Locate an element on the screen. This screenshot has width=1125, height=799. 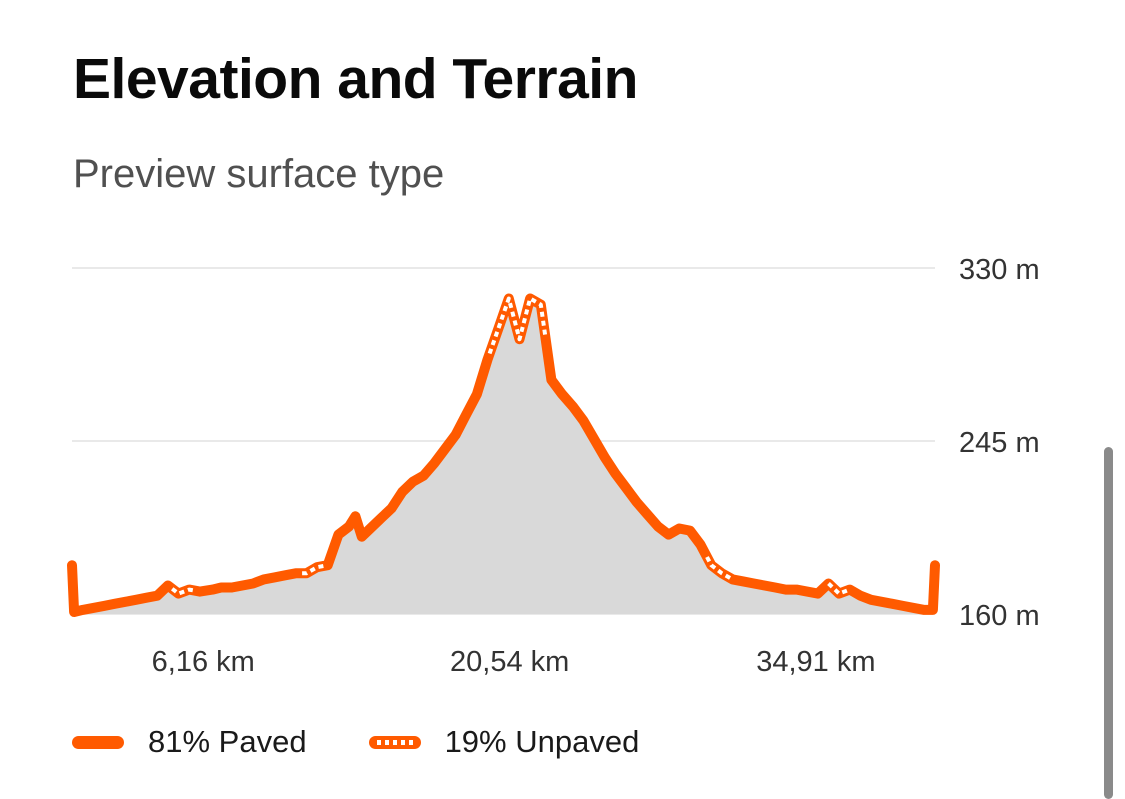
x-axis-ticks: 6,16 km 20,54 km 34,91 km is located at coordinates (514, 662).